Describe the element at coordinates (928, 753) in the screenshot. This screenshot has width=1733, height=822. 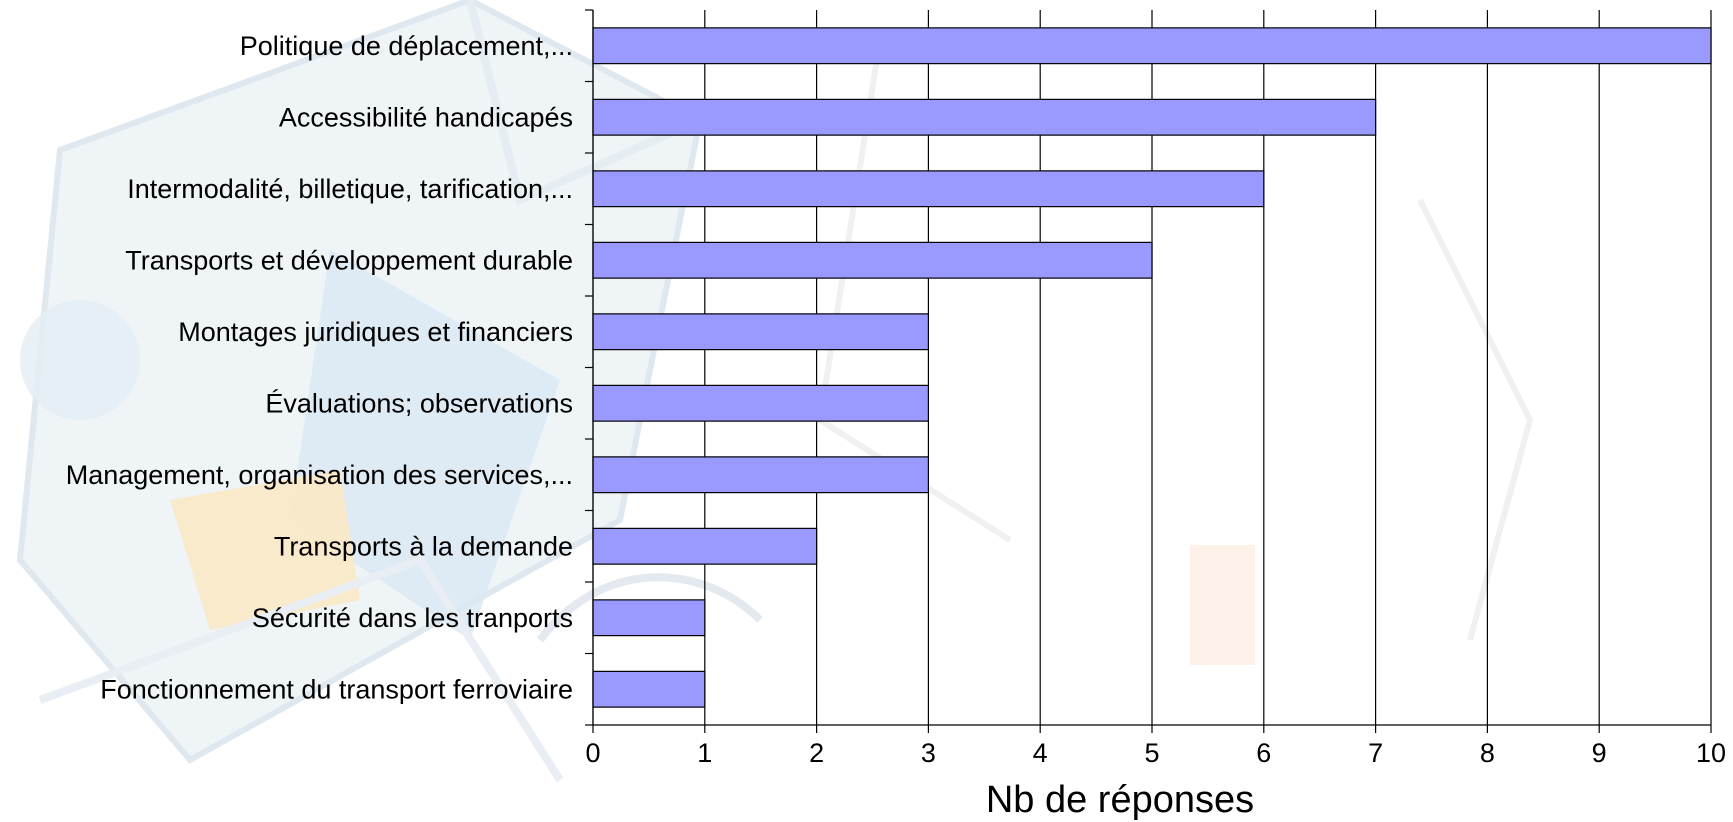
I see `x-tick-label-3: 3` at that location.